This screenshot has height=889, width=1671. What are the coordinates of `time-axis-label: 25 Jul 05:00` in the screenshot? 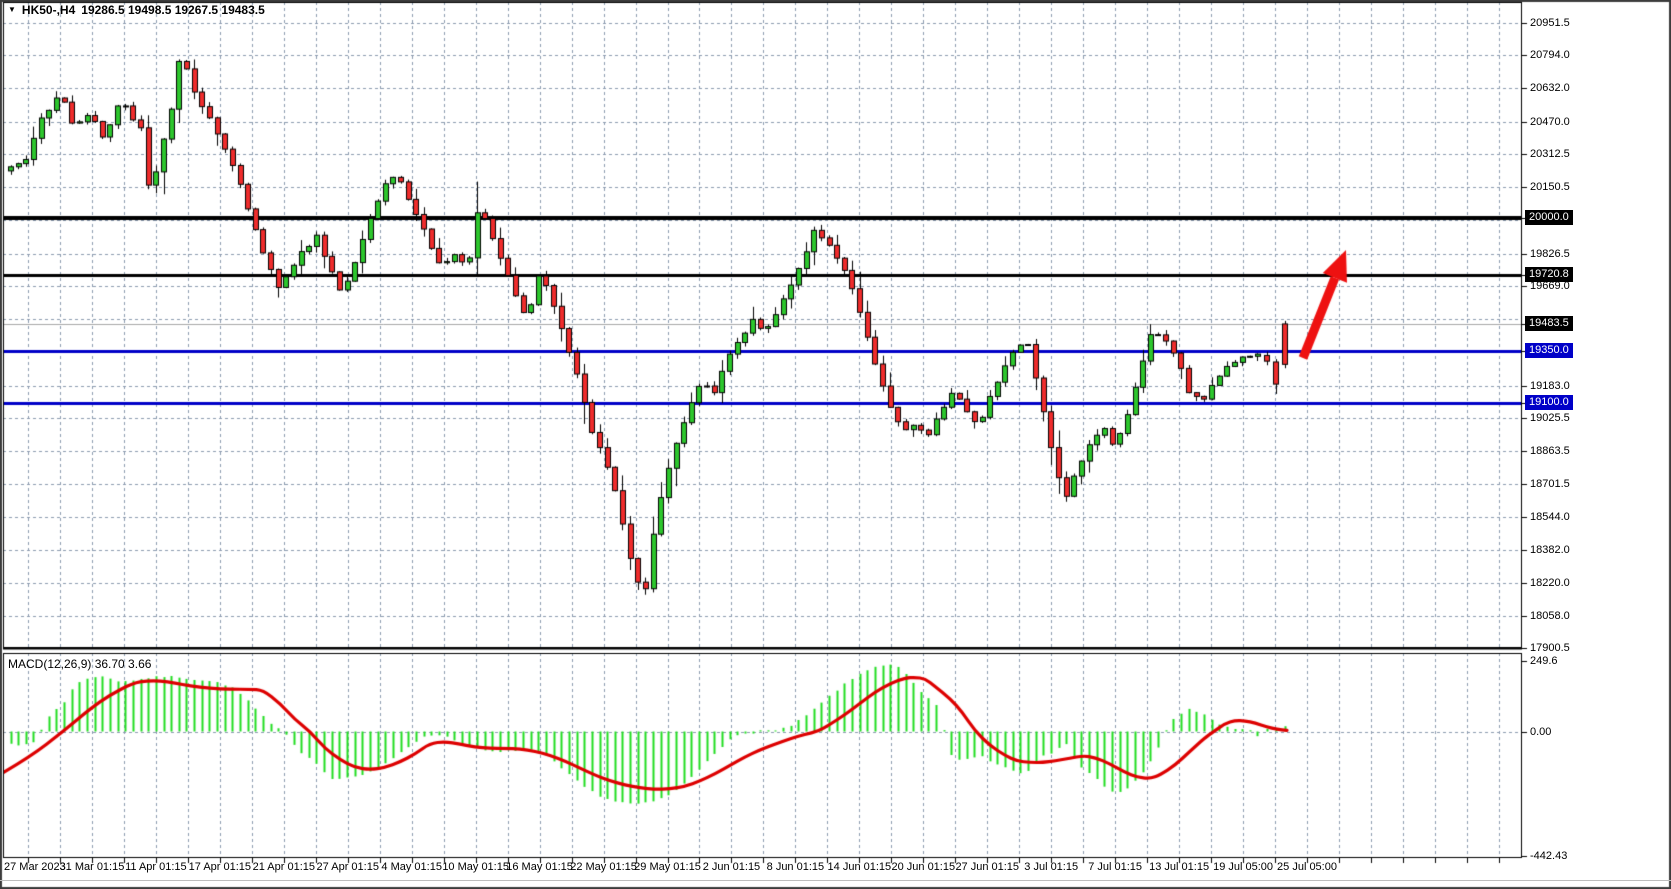 It's located at (1307, 867).